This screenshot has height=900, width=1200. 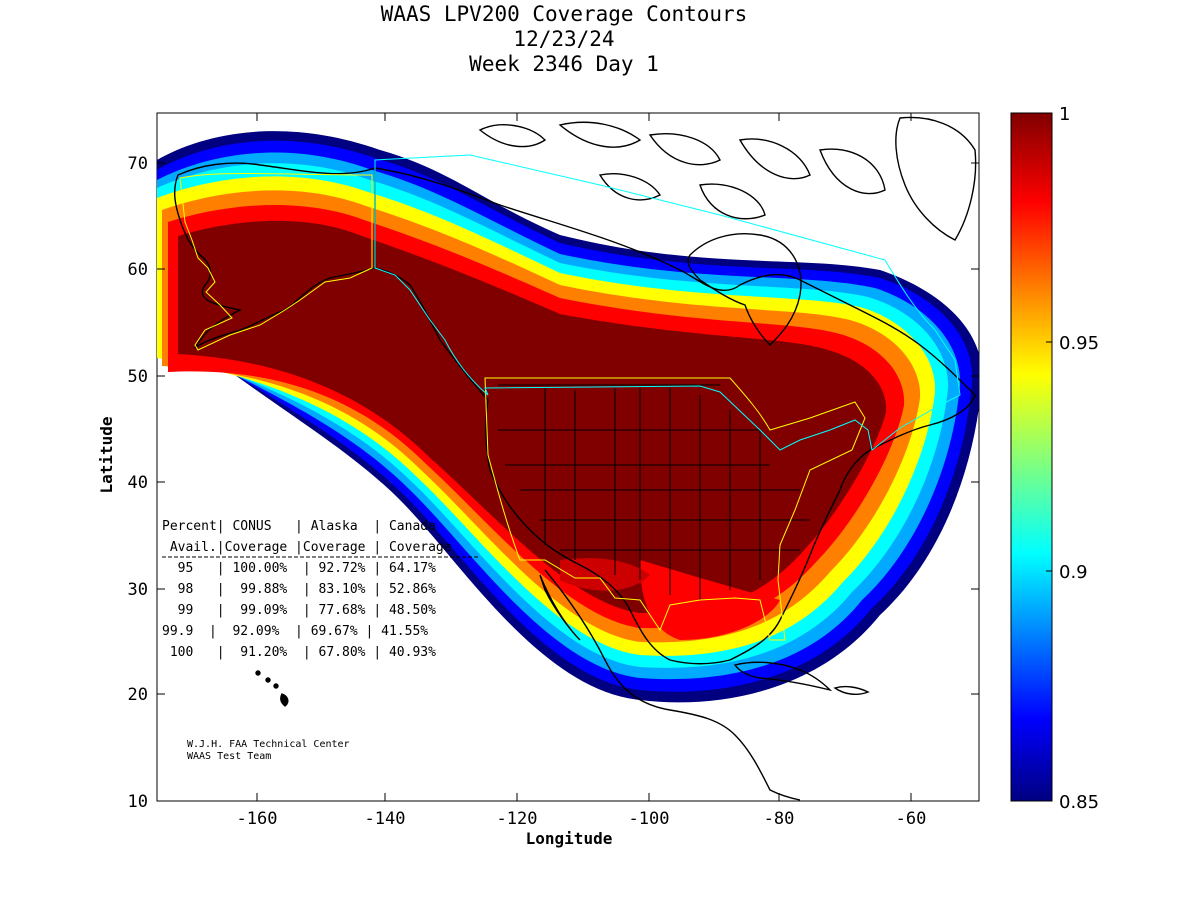 I want to click on credit-line-1: W.J.H. FAA Technical Center, so click(x=268, y=744).